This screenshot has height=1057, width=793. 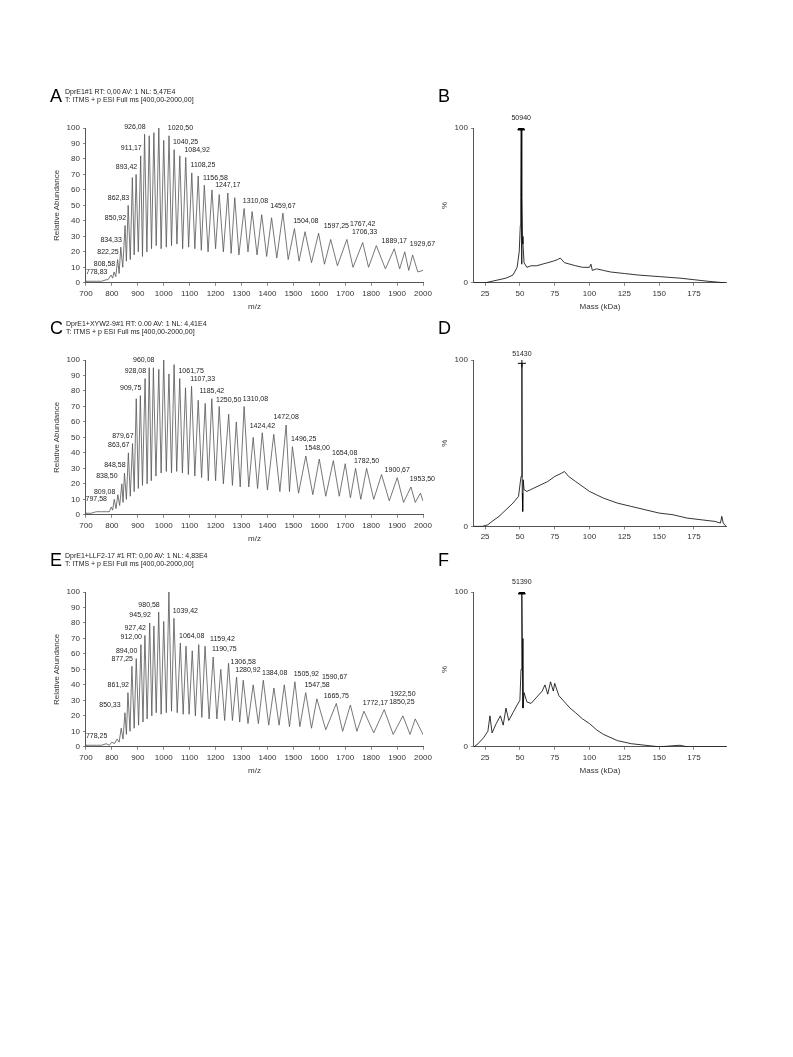 I want to click on chart-title: A, so click(x=56, y=96).